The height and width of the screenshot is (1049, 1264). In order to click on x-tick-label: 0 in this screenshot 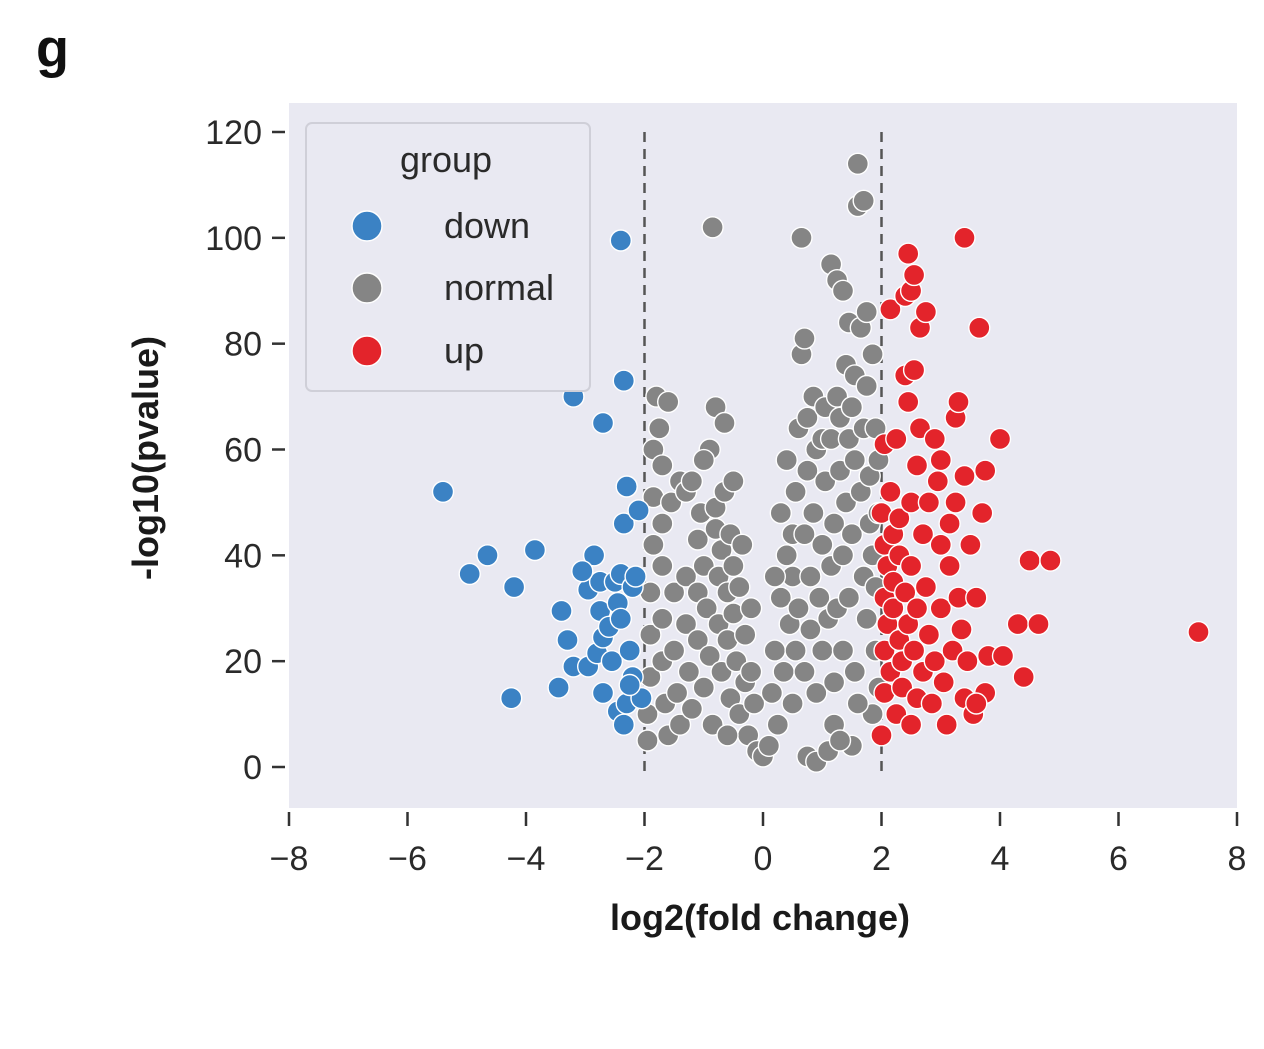, I will do `click(763, 859)`.